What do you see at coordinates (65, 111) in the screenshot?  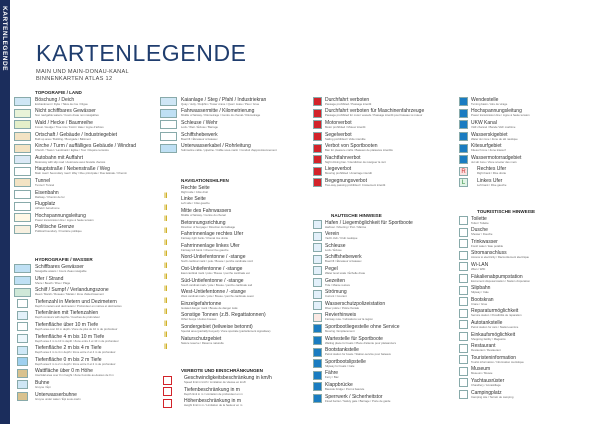 I see `legend-label: Nicht schiffbares Gewässer` at bounding box center [65, 111].